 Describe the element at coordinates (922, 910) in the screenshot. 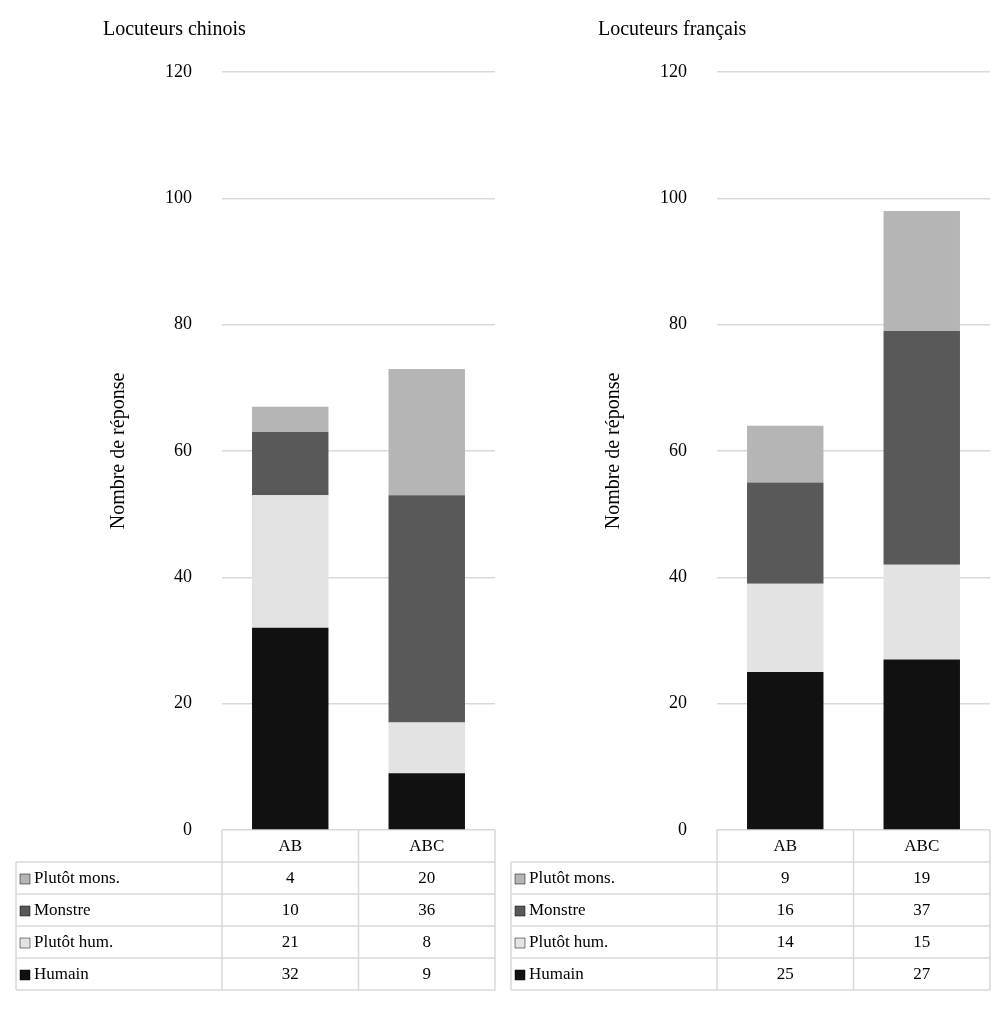

I see `data-label: 37` at that location.